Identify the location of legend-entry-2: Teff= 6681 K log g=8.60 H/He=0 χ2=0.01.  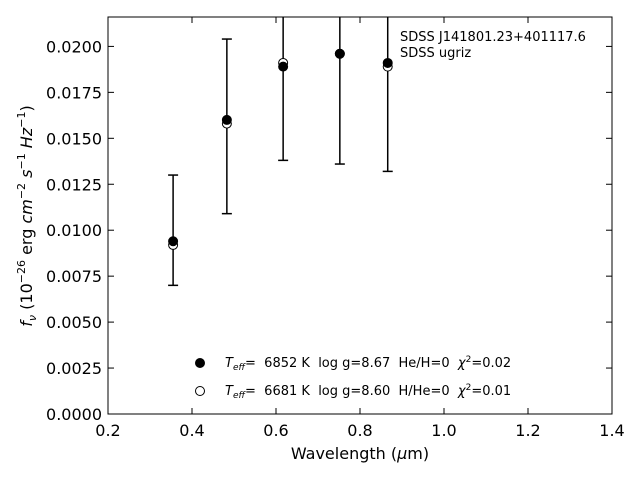
(368, 392).